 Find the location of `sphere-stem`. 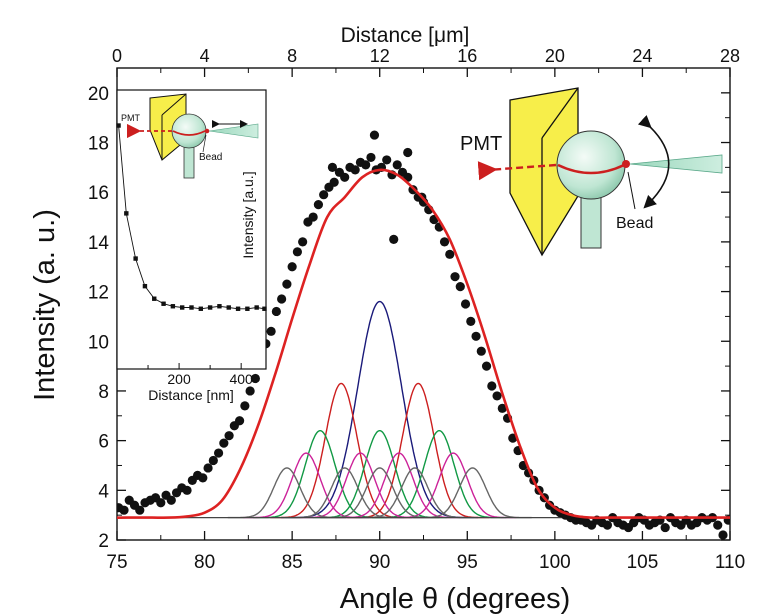

sphere-stem is located at coordinates (591, 221).